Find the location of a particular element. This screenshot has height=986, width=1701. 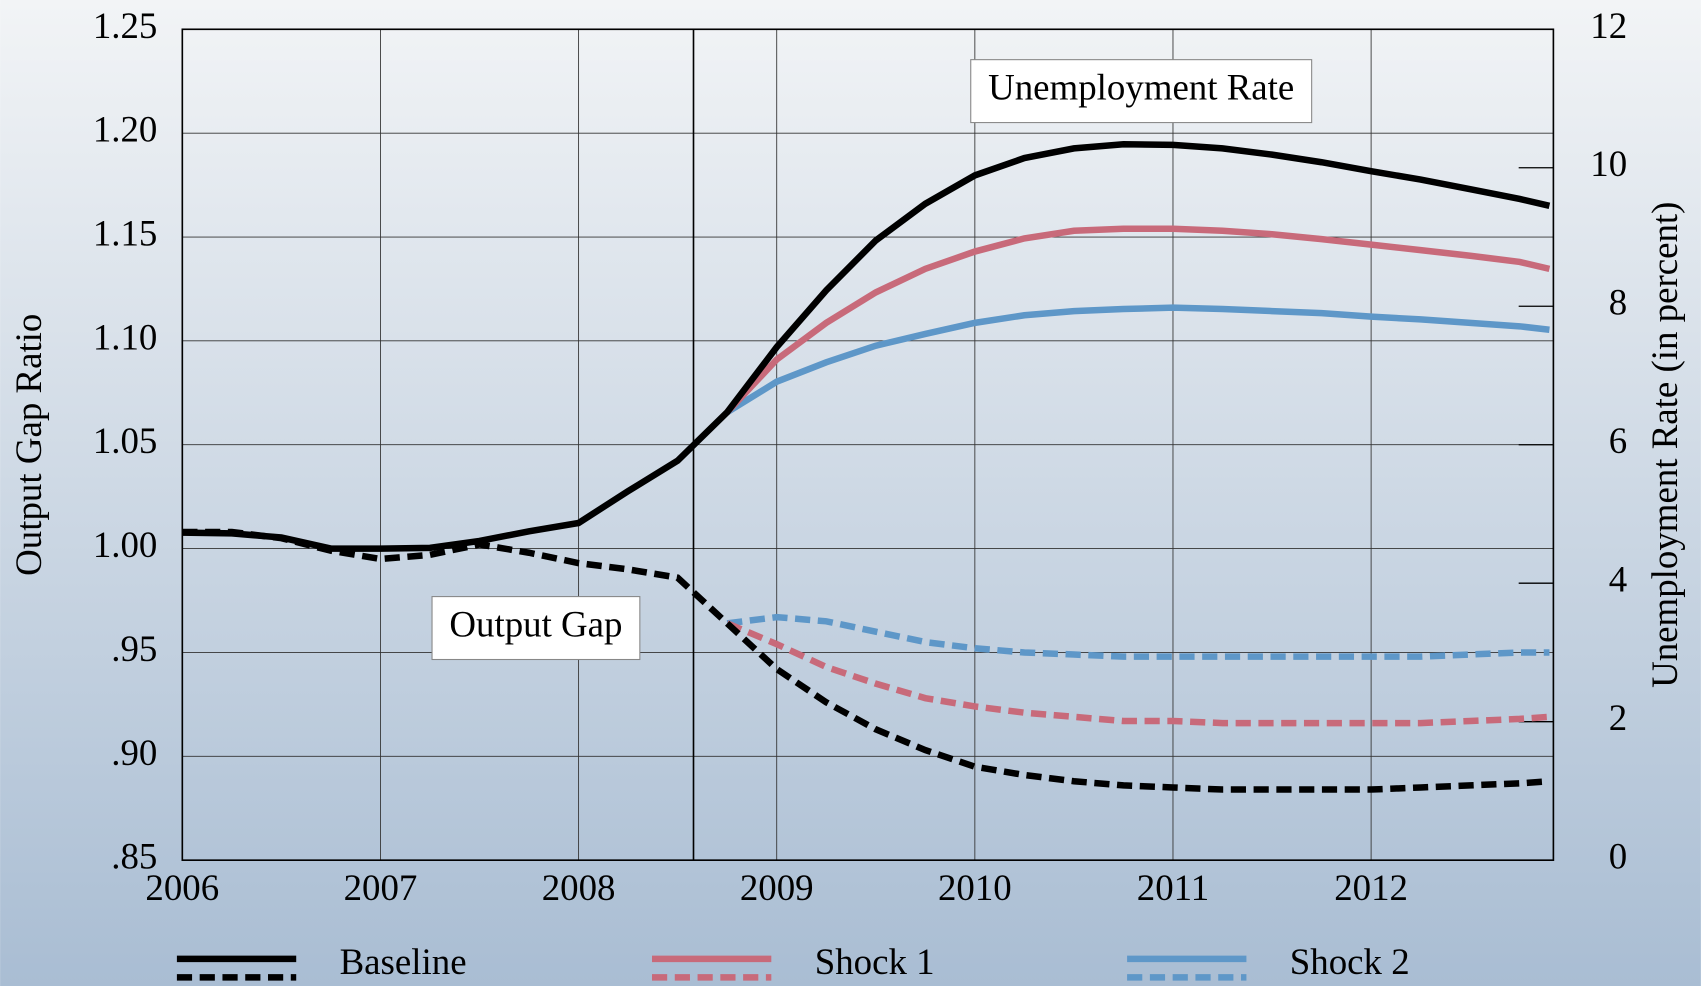

x-tick-label: 2006 is located at coordinates (182, 887).